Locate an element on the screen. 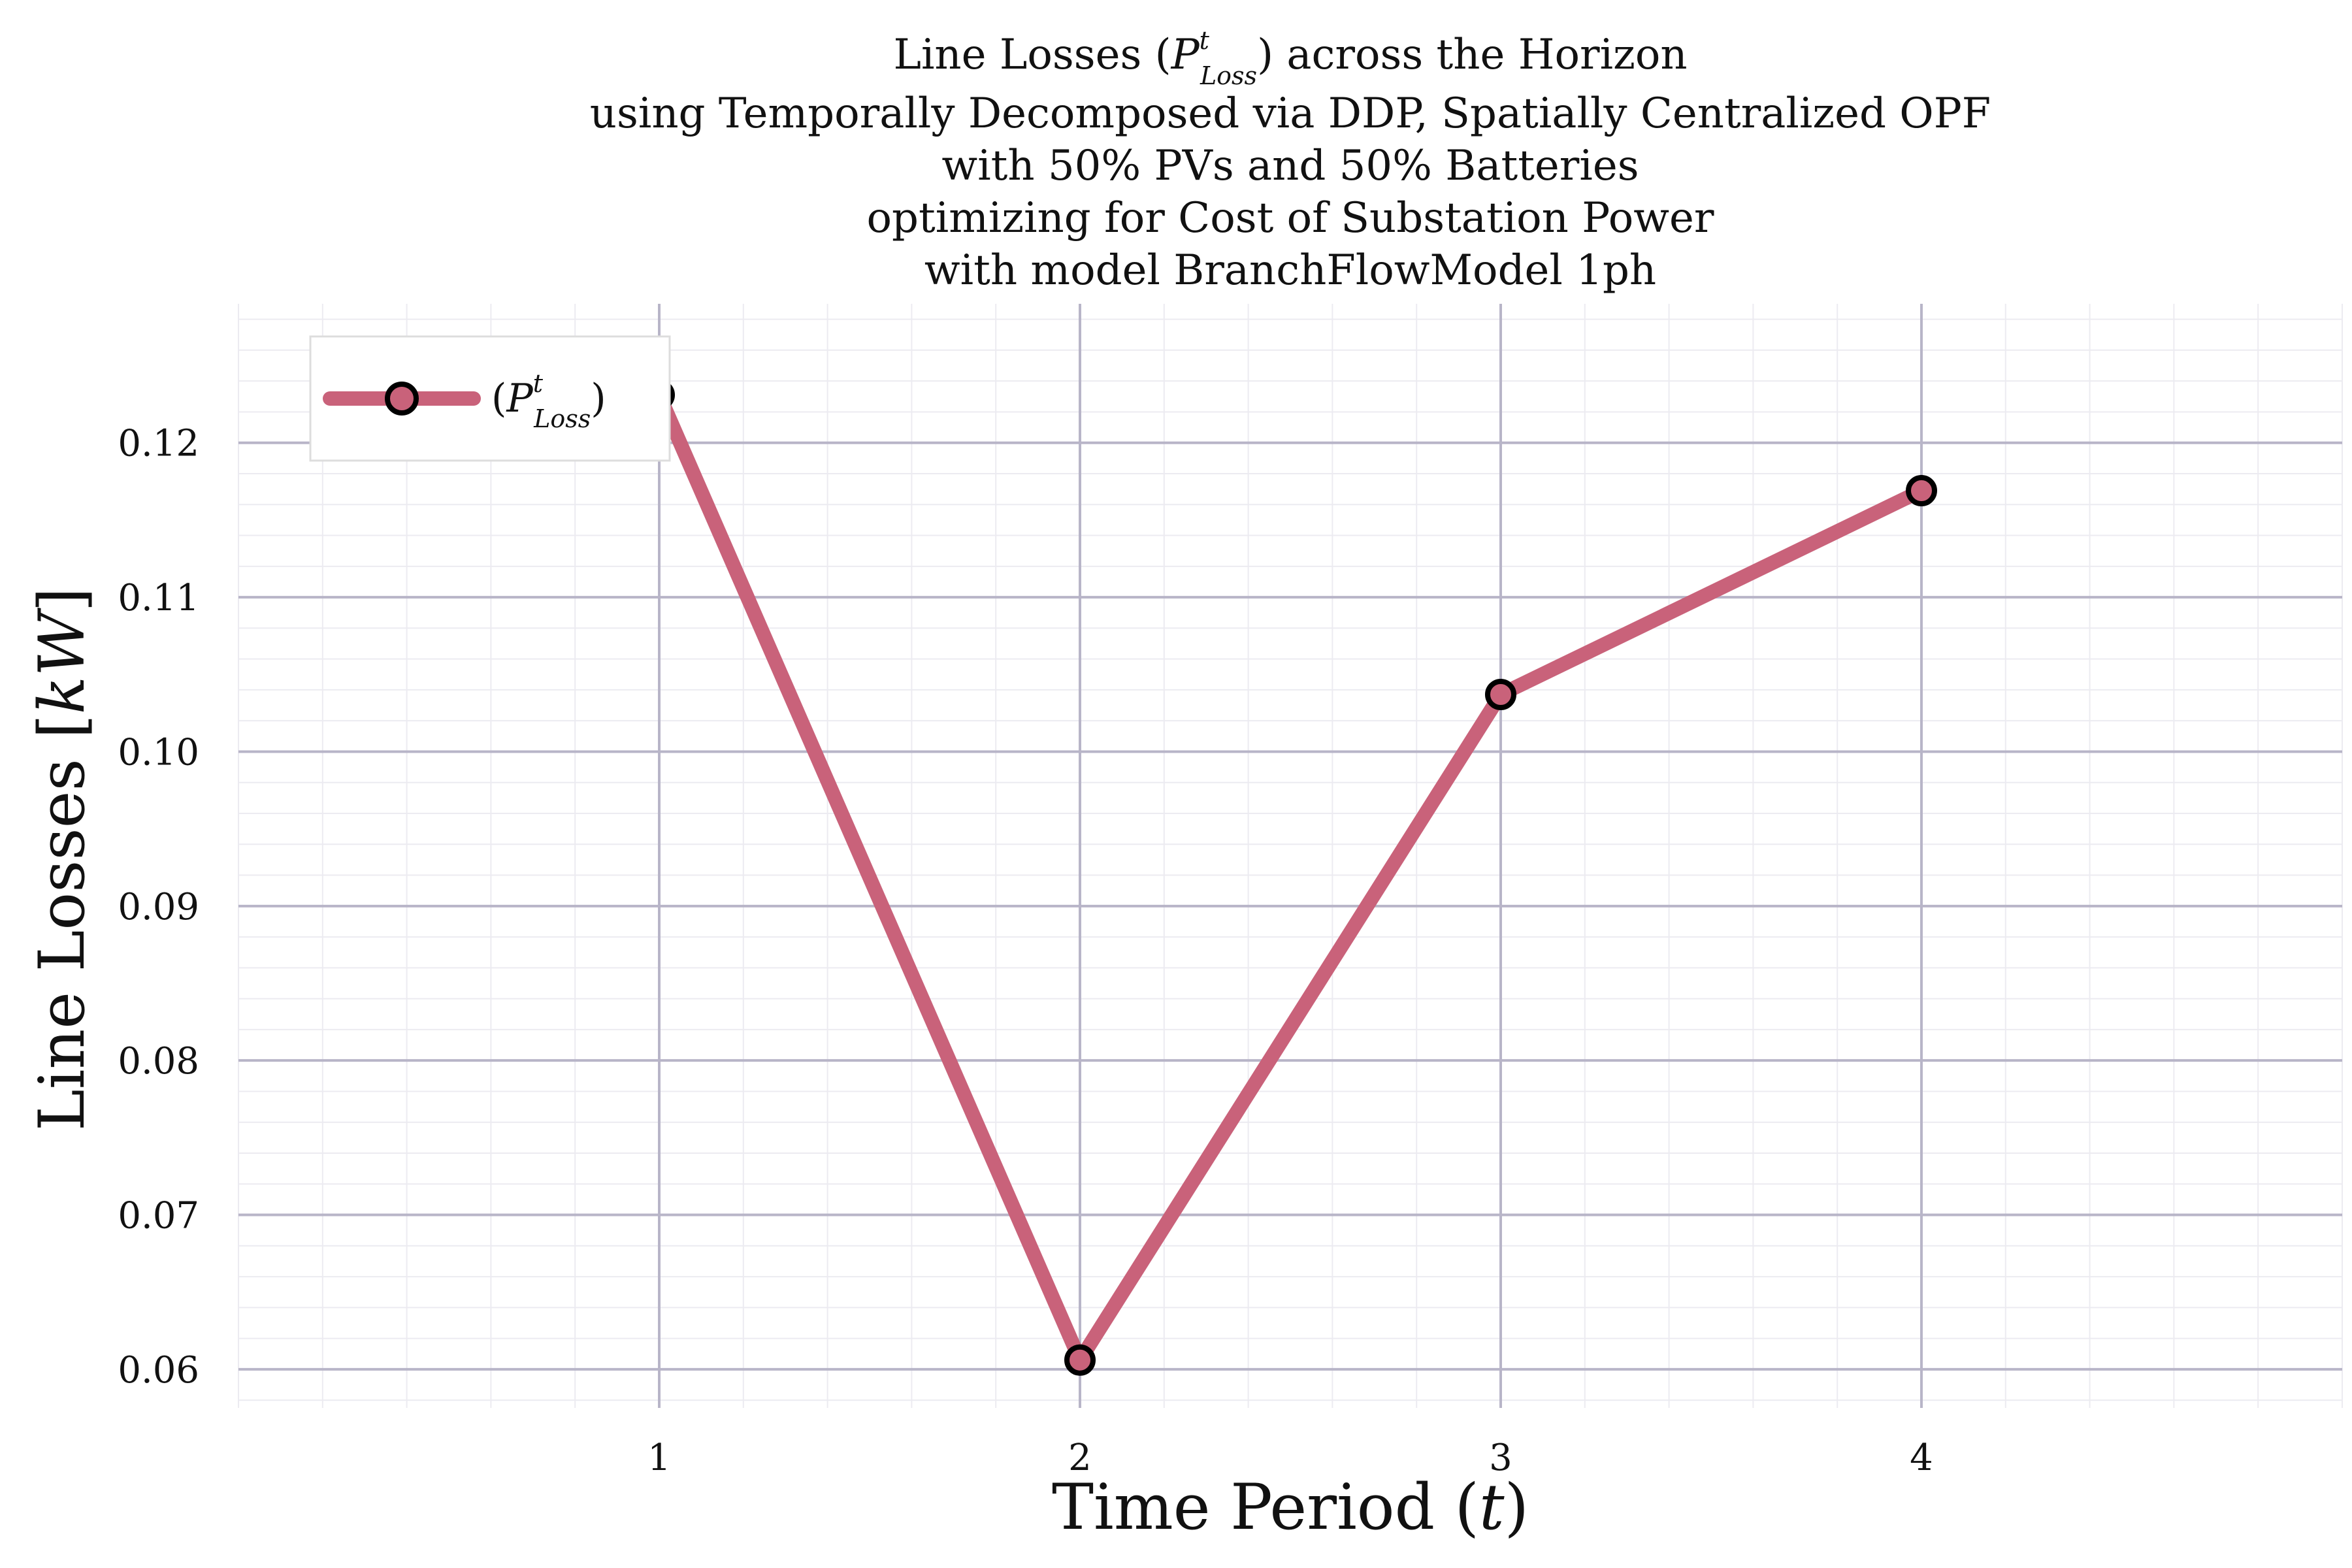  x-axis-label: Time Period (t) is located at coordinates (1290, 1507).